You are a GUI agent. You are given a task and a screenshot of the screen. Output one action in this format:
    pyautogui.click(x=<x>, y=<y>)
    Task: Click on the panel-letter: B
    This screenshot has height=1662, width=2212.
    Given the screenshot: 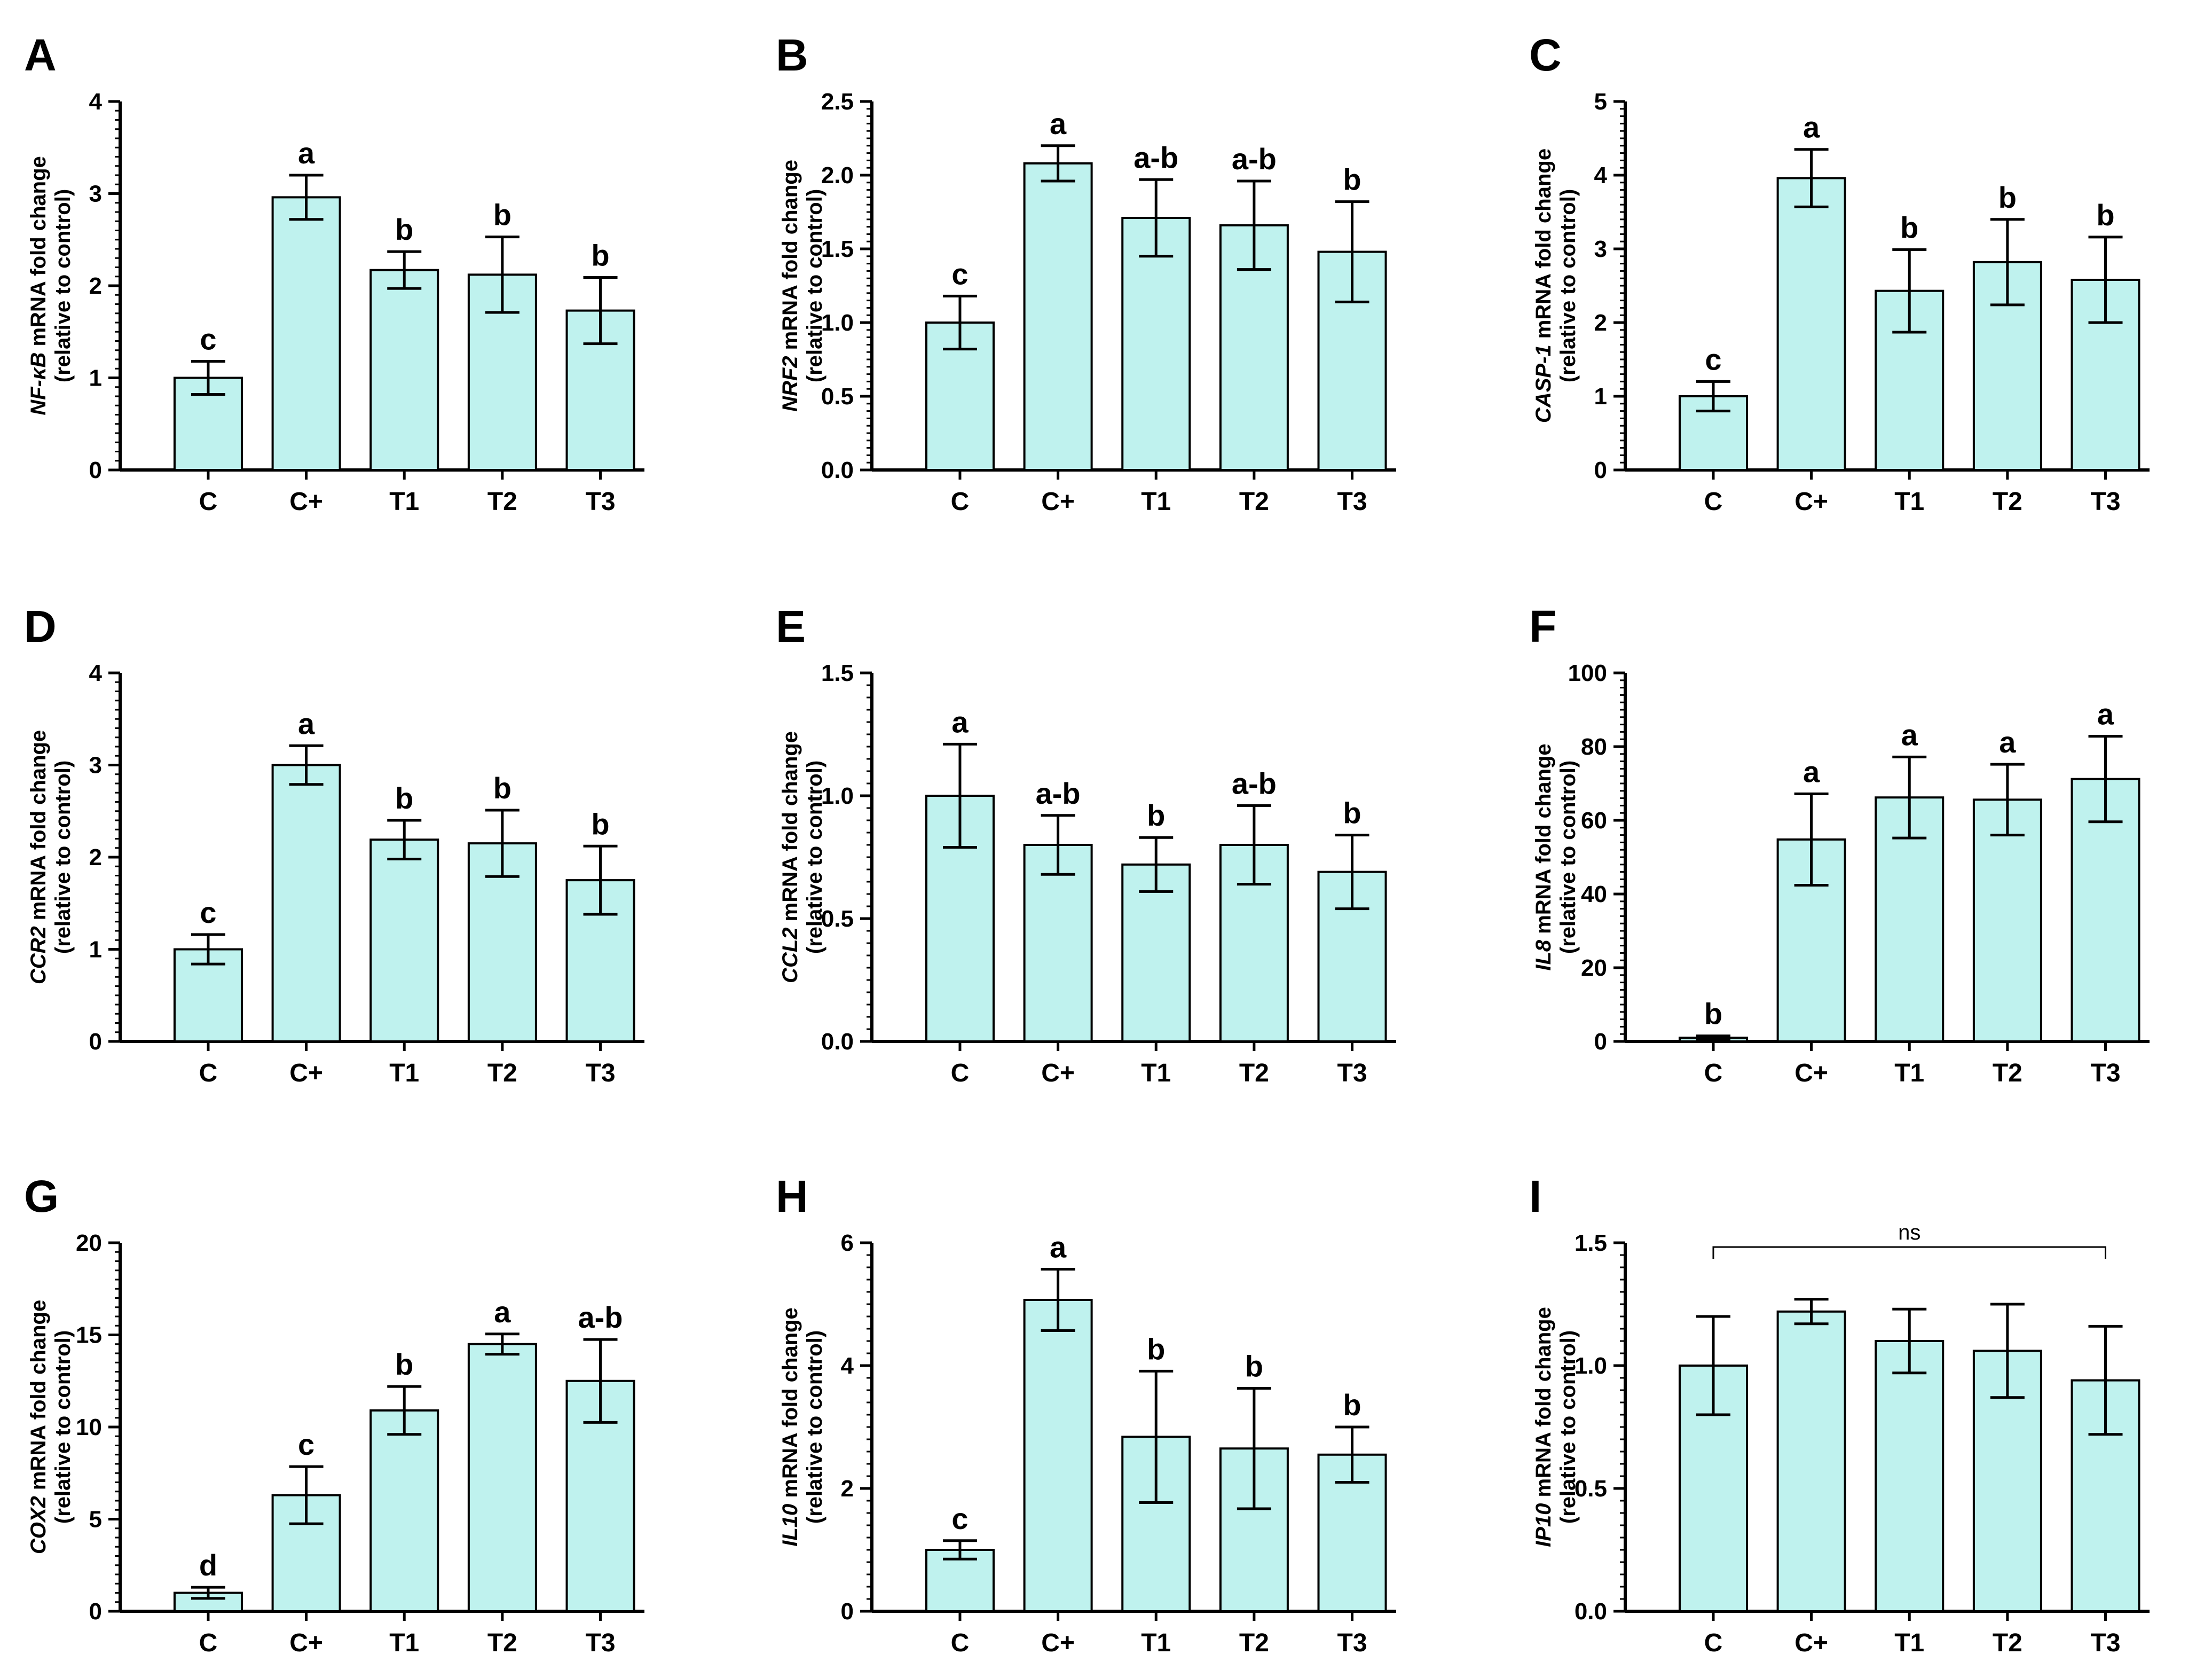 What is the action you would take?
    pyautogui.click(x=792, y=55)
    